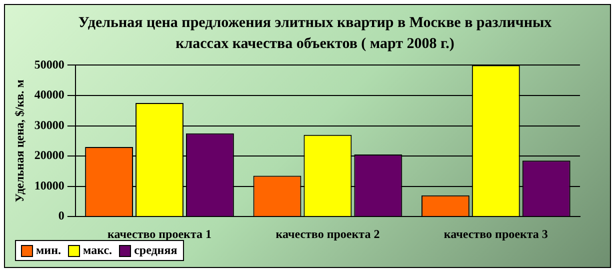  Describe the element at coordinates (315, 34) in the screenshot. I see `chart-title: Удельная цена предложения элитных квартир в Москве в различных классах качества объектов ( март 2008 г.)` at that location.